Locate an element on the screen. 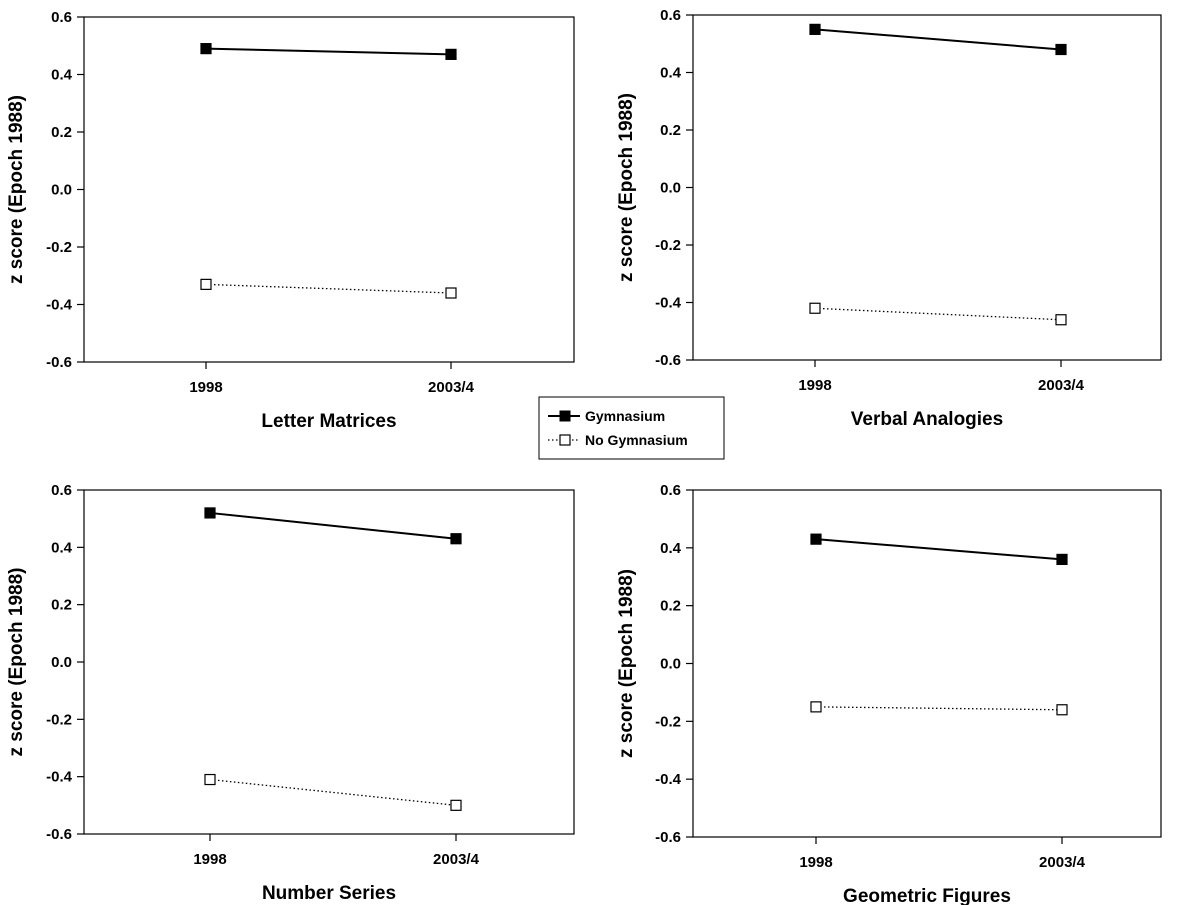 The height and width of the screenshot is (905, 1186). x-axis-title: Letter Matrices is located at coordinates (328, 421).